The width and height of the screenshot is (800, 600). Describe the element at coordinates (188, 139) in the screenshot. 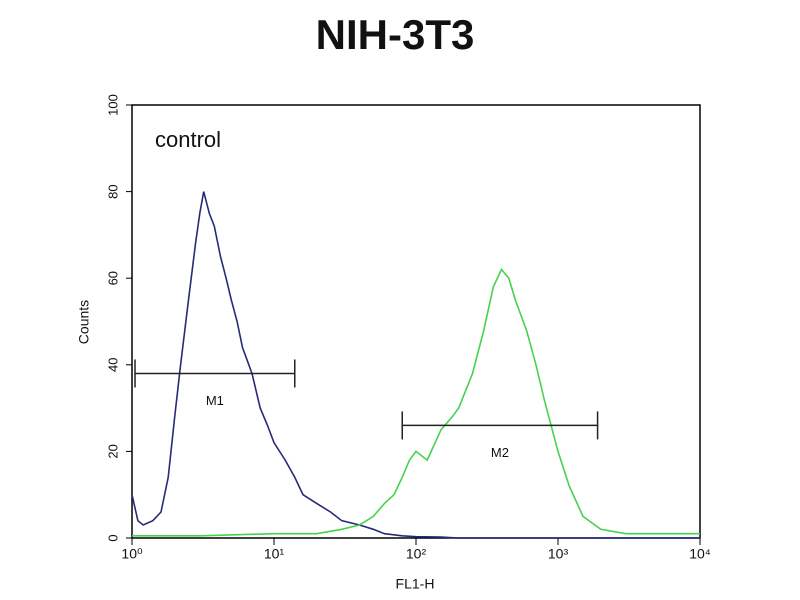

I see `annotation: control` at that location.